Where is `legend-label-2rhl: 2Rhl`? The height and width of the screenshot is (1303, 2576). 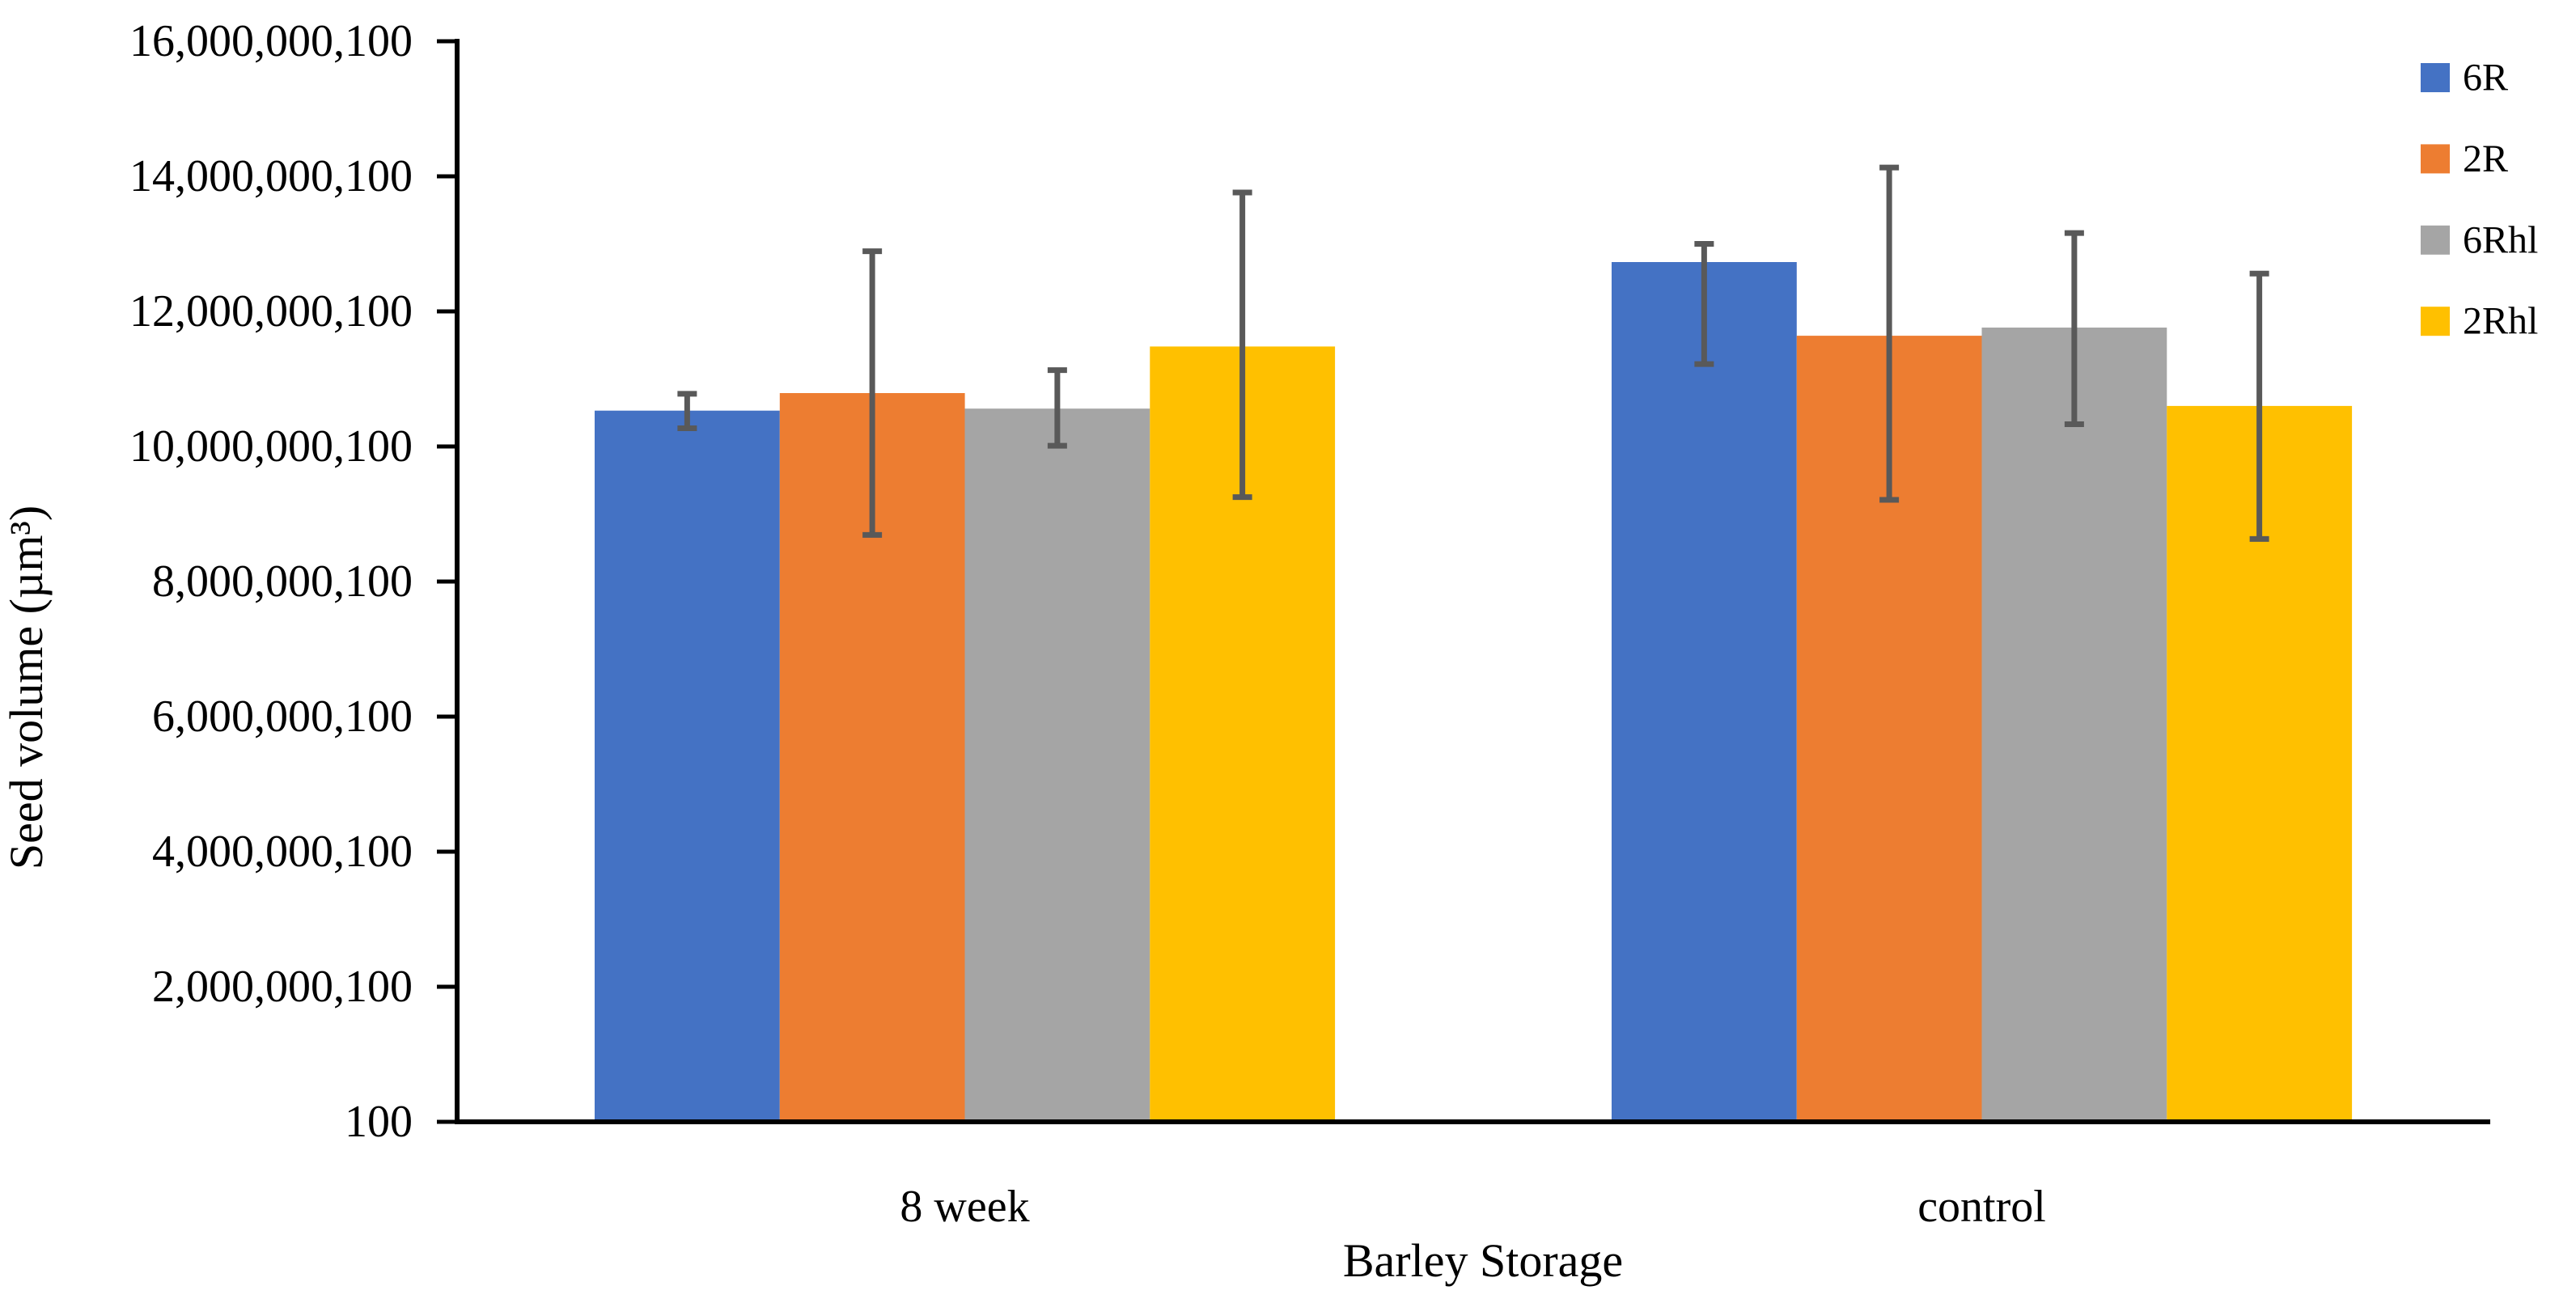 legend-label-2rhl: 2Rhl is located at coordinates (2500, 321).